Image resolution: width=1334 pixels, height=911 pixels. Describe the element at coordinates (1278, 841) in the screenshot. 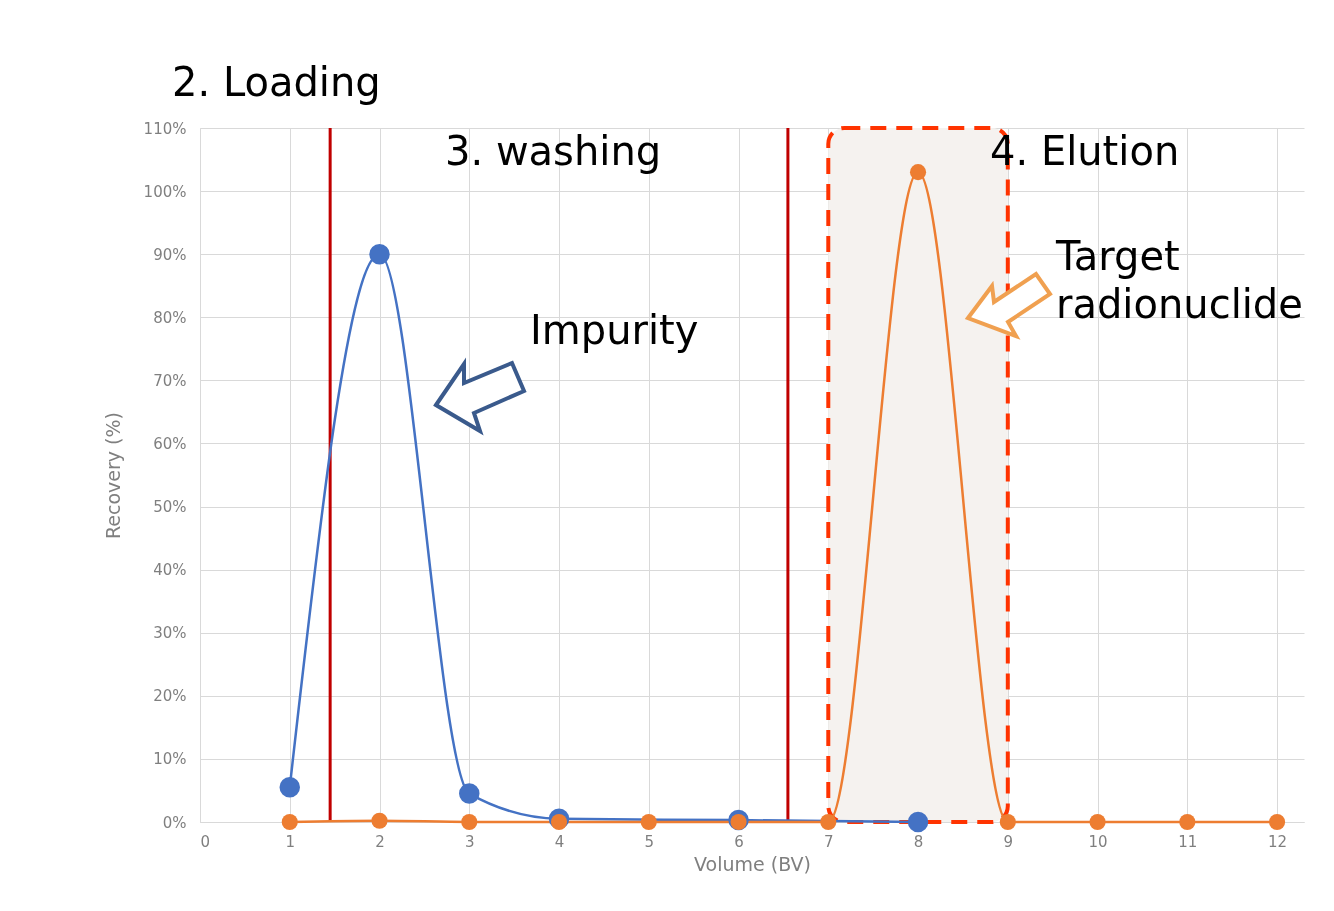

I see `x-tick-label: 12` at that location.